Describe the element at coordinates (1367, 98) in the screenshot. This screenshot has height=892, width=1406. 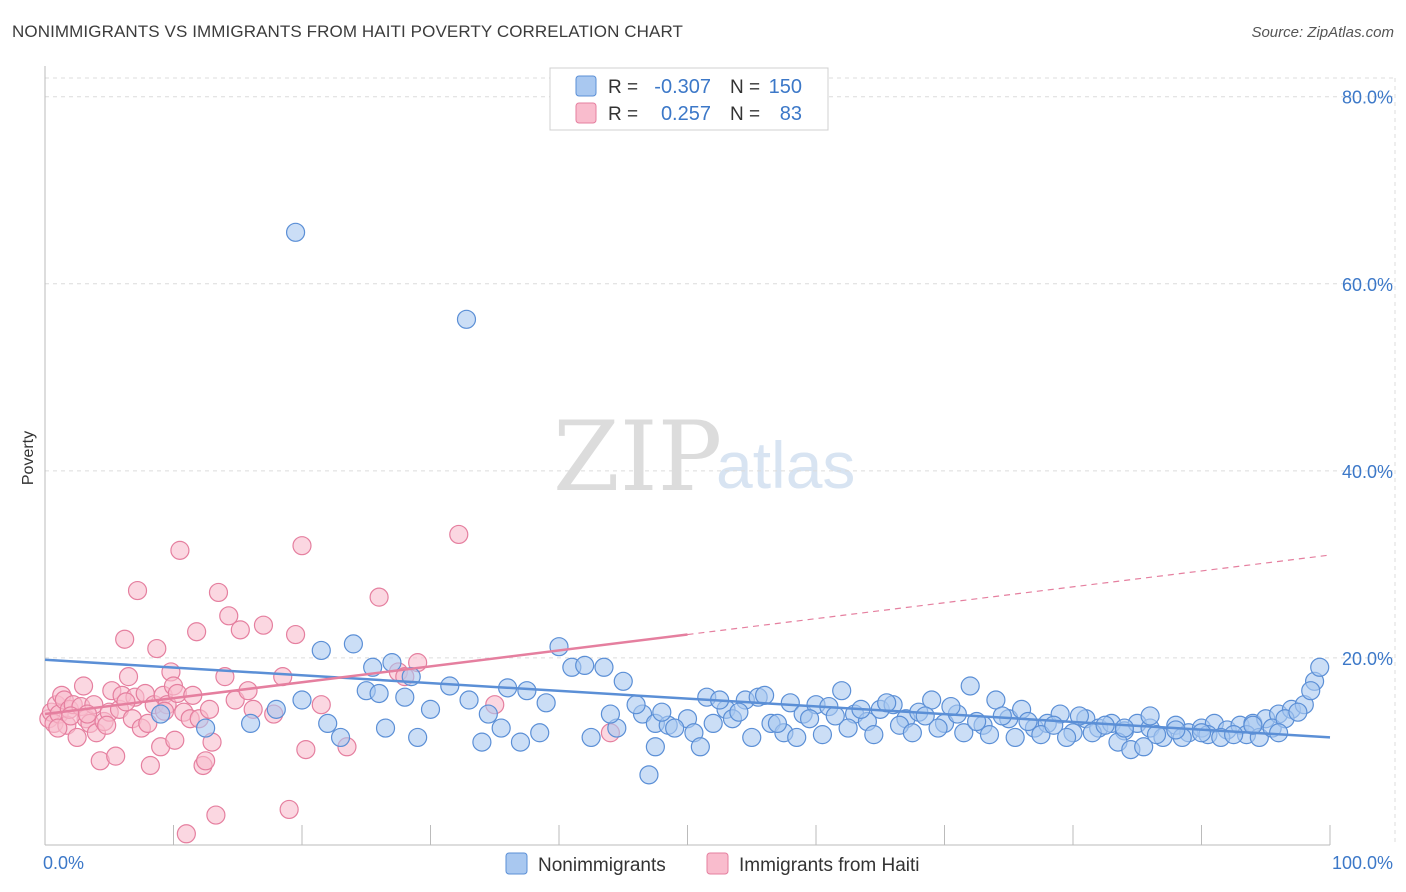
I see `y-tick-label: 80.0%` at that location.